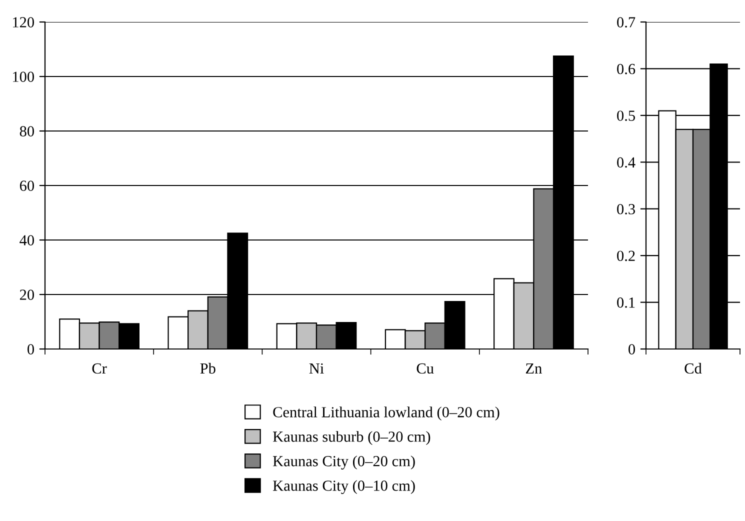 The image size is (745, 521). Describe the element at coordinates (693, 368) in the screenshot. I see `x-tick-label: Cd` at that location.